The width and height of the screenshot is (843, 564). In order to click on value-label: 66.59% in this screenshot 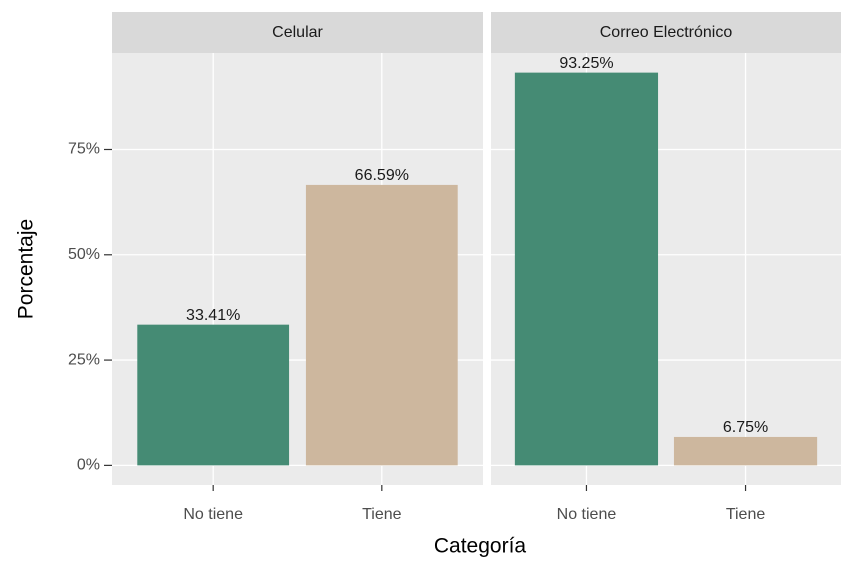, I will do `click(382, 175)`.